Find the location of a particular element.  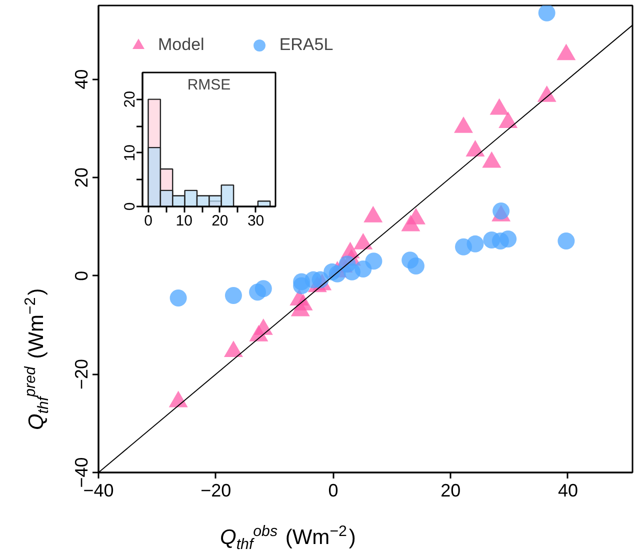

y-tick-label: 10 is located at coordinates (130, 153).